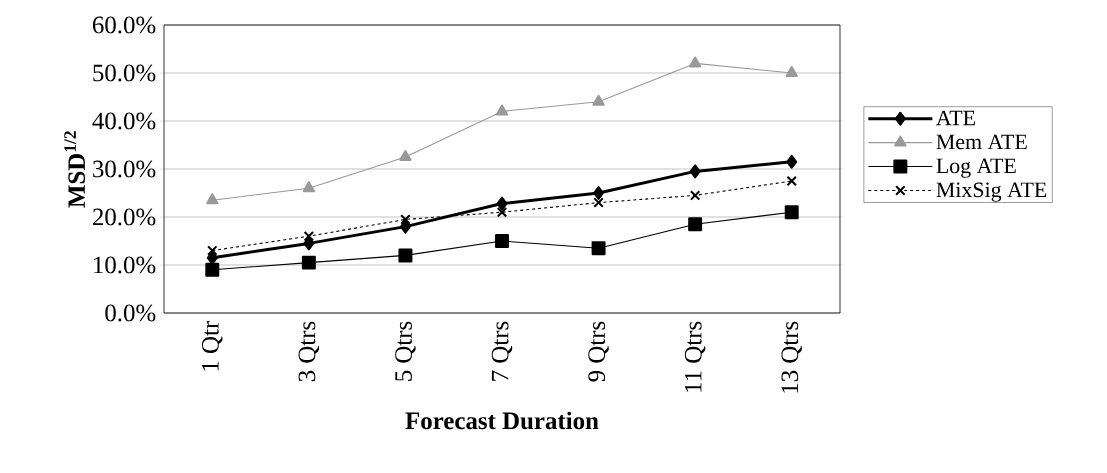 The image size is (1107, 473). I want to click on x-tick-label: 1 Qtr, so click(212, 345).